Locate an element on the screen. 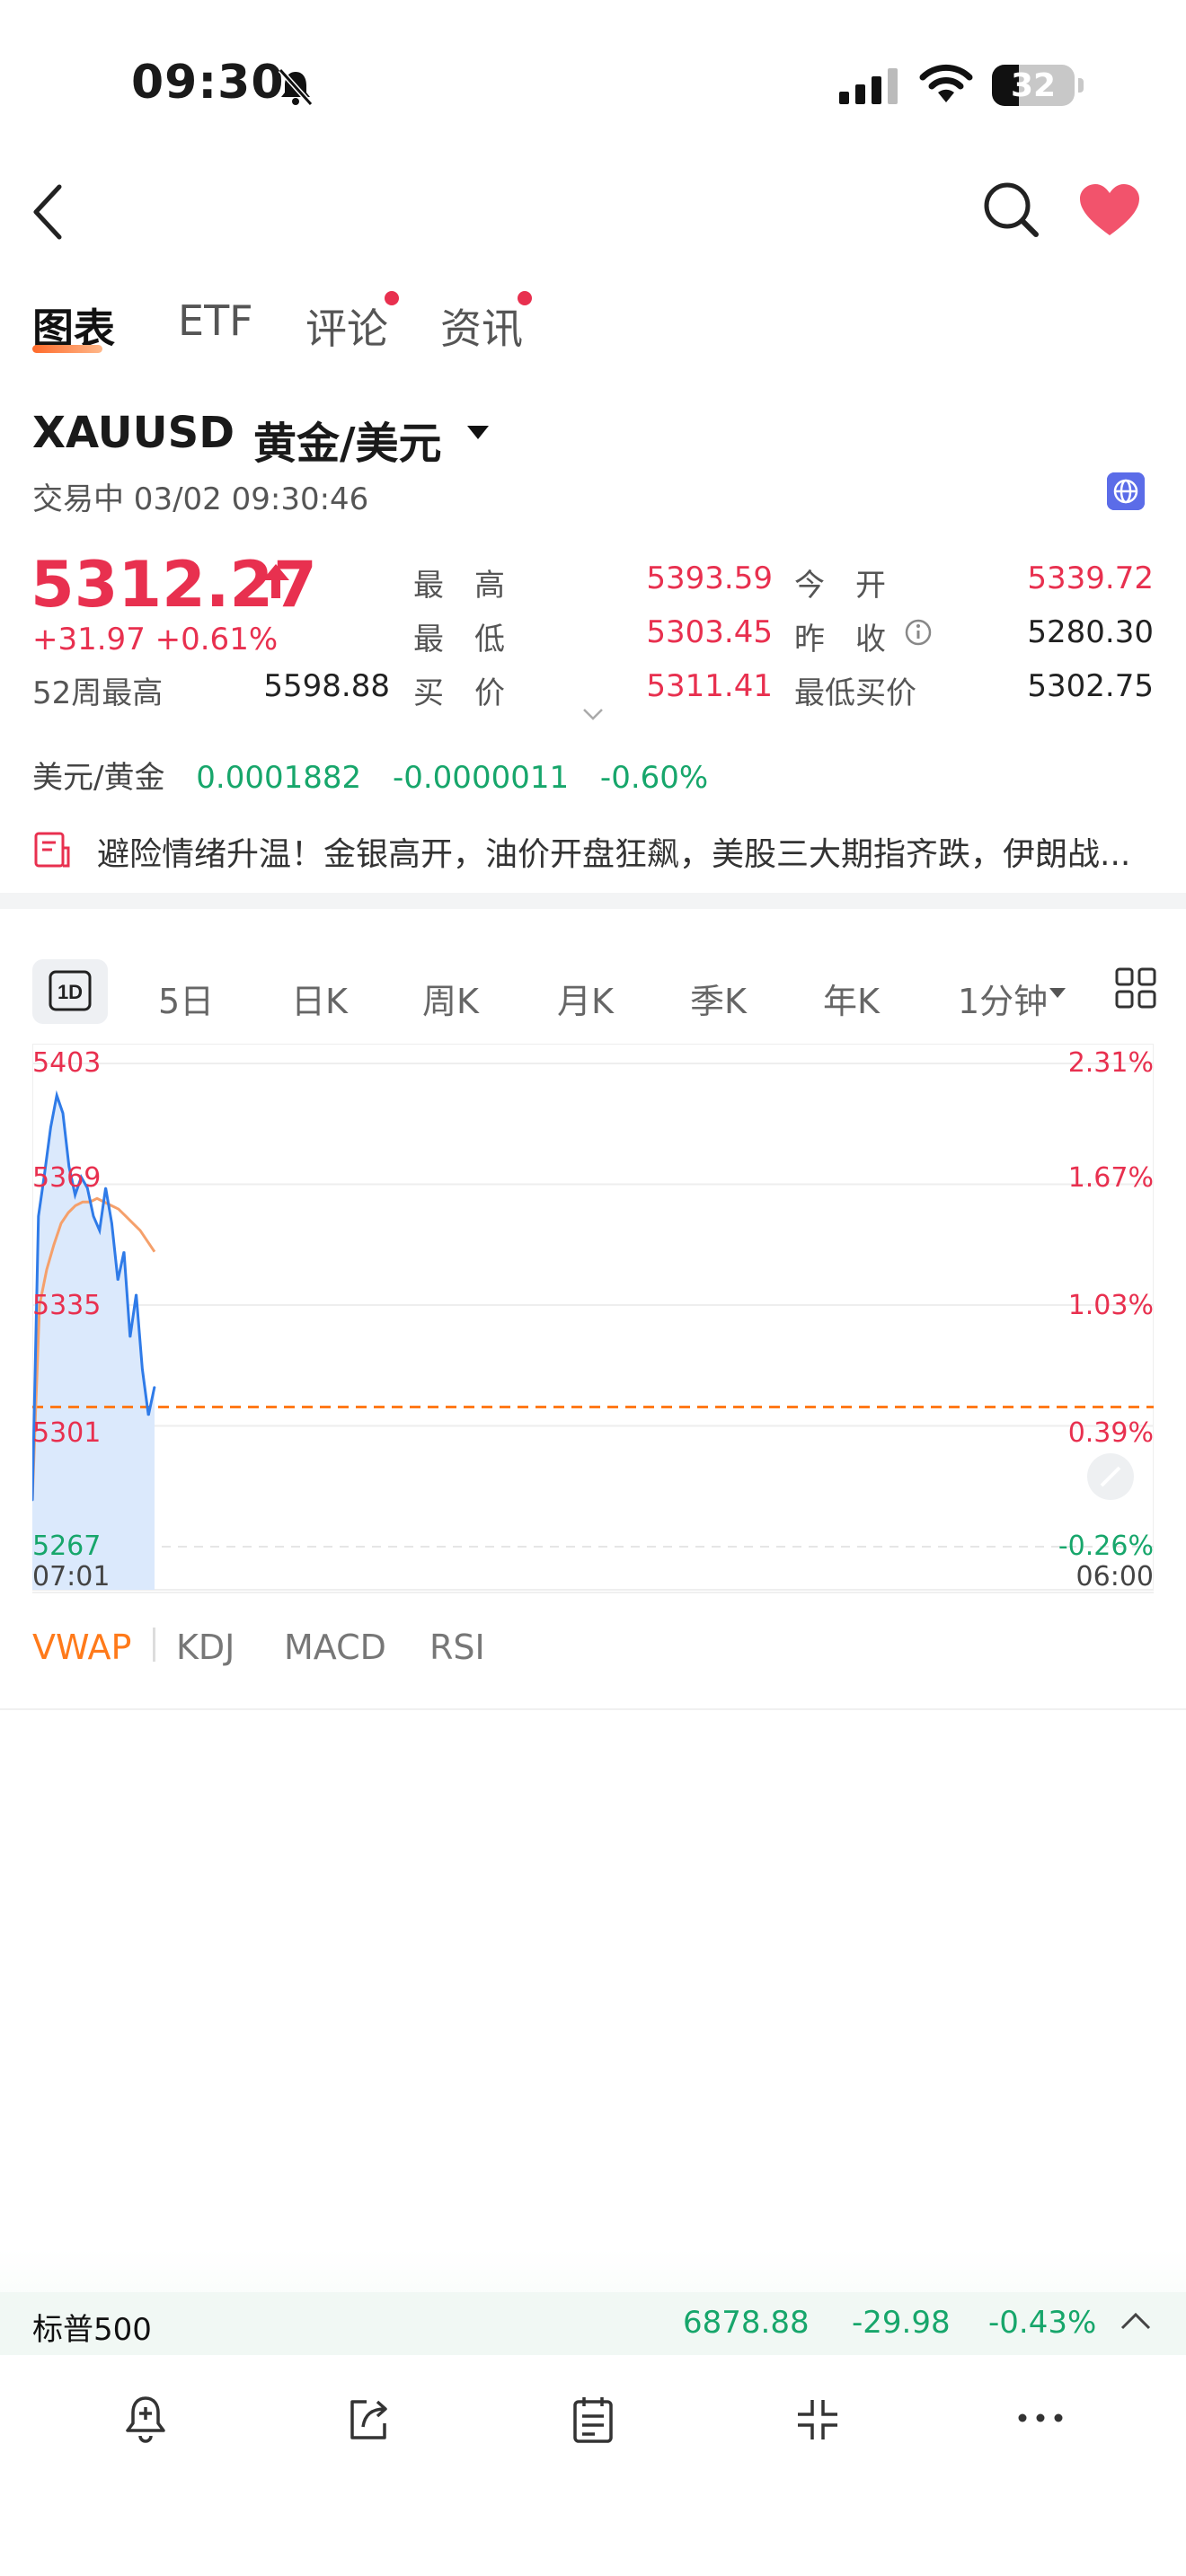 This screenshot has width=1186, height=2576. price-alert-icon is located at coordinates (145, 2420).